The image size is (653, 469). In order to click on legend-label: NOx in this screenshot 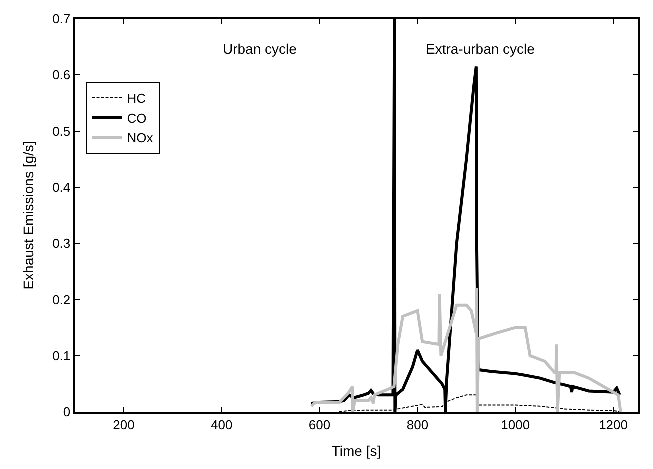, I will do `click(140, 138)`.